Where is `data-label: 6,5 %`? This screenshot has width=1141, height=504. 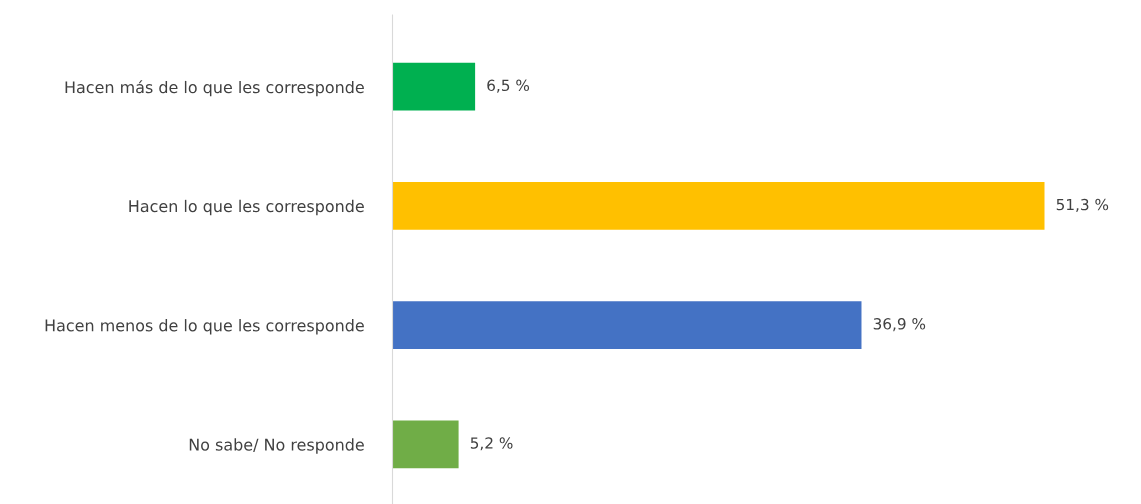
data-label: 6,5 % is located at coordinates (508, 86).